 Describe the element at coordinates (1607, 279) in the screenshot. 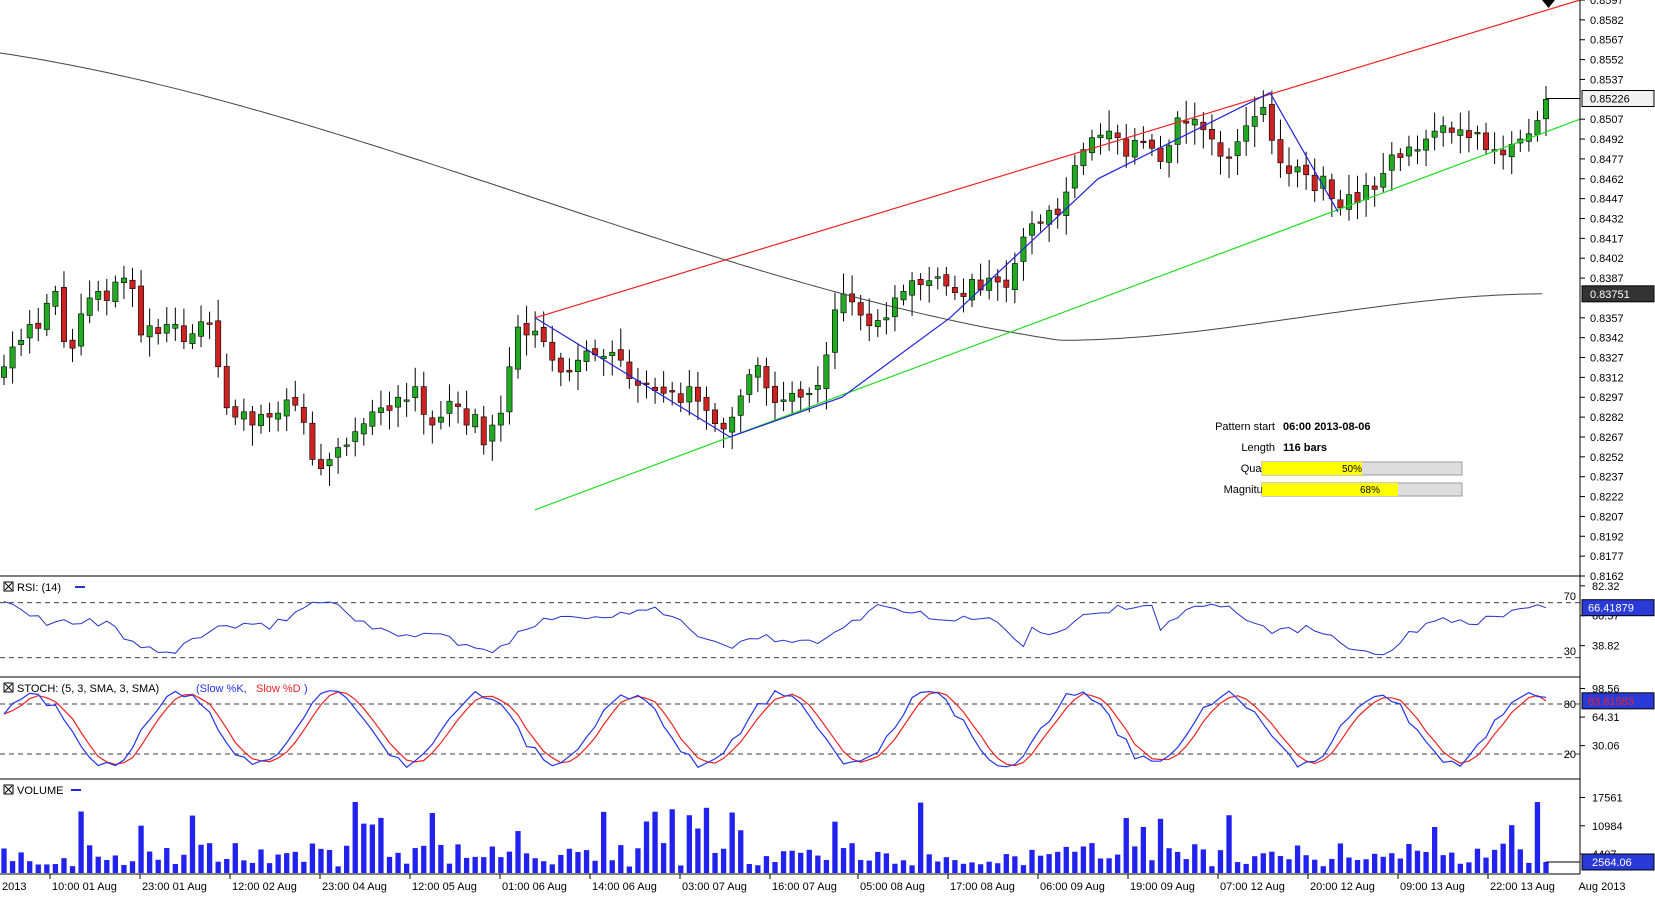

I see `price-tick-label: 0.8387` at that location.